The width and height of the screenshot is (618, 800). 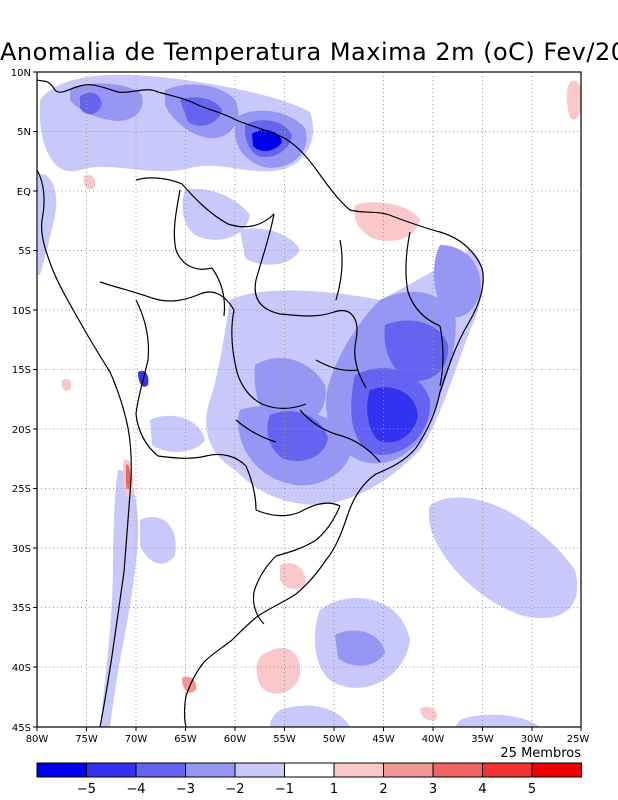 What do you see at coordinates (185, 789) in the screenshot?
I see `colorbar-label: −3` at bounding box center [185, 789].